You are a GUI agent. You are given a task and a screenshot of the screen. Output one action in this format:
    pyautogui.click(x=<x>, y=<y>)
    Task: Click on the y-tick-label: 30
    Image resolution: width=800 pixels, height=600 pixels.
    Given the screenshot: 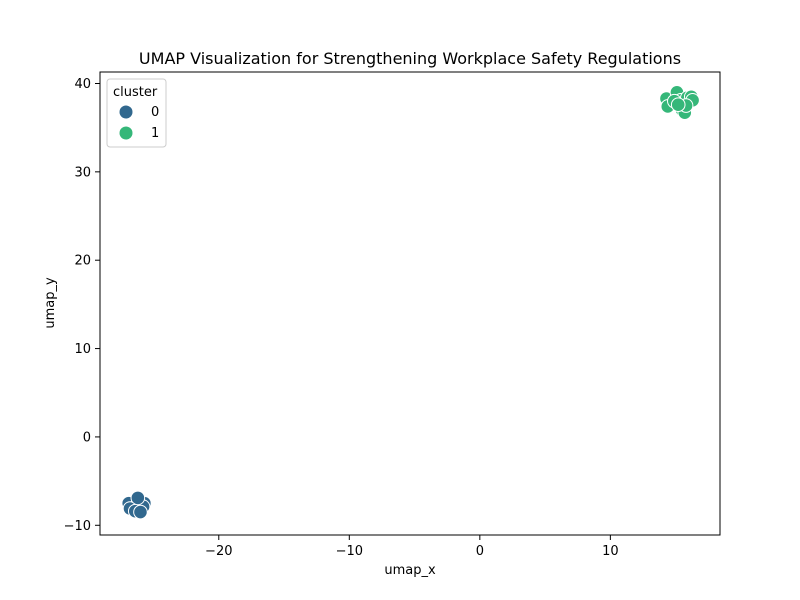 What is the action you would take?
    pyautogui.click(x=82, y=172)
    